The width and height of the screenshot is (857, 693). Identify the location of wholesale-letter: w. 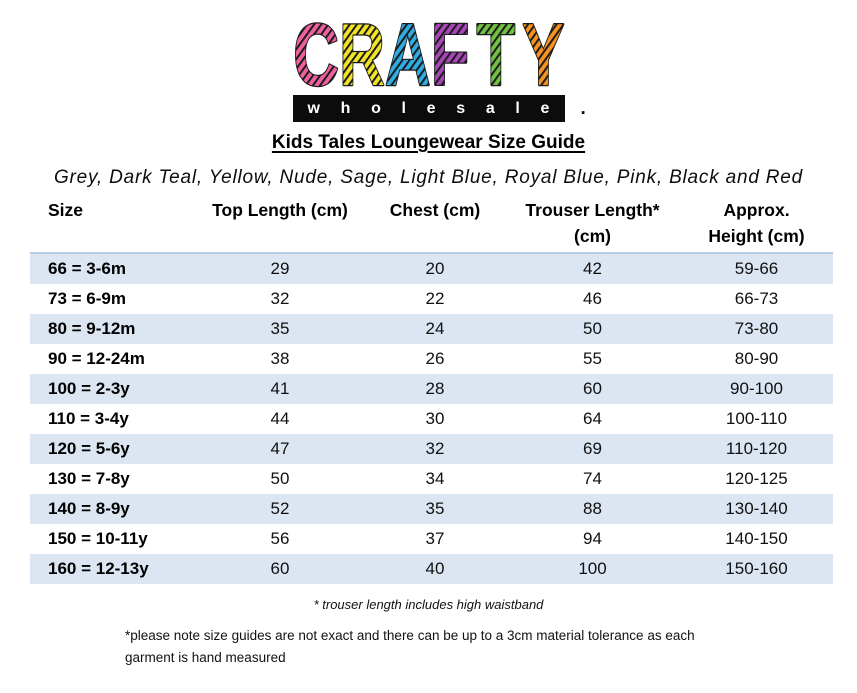
(313, 108).